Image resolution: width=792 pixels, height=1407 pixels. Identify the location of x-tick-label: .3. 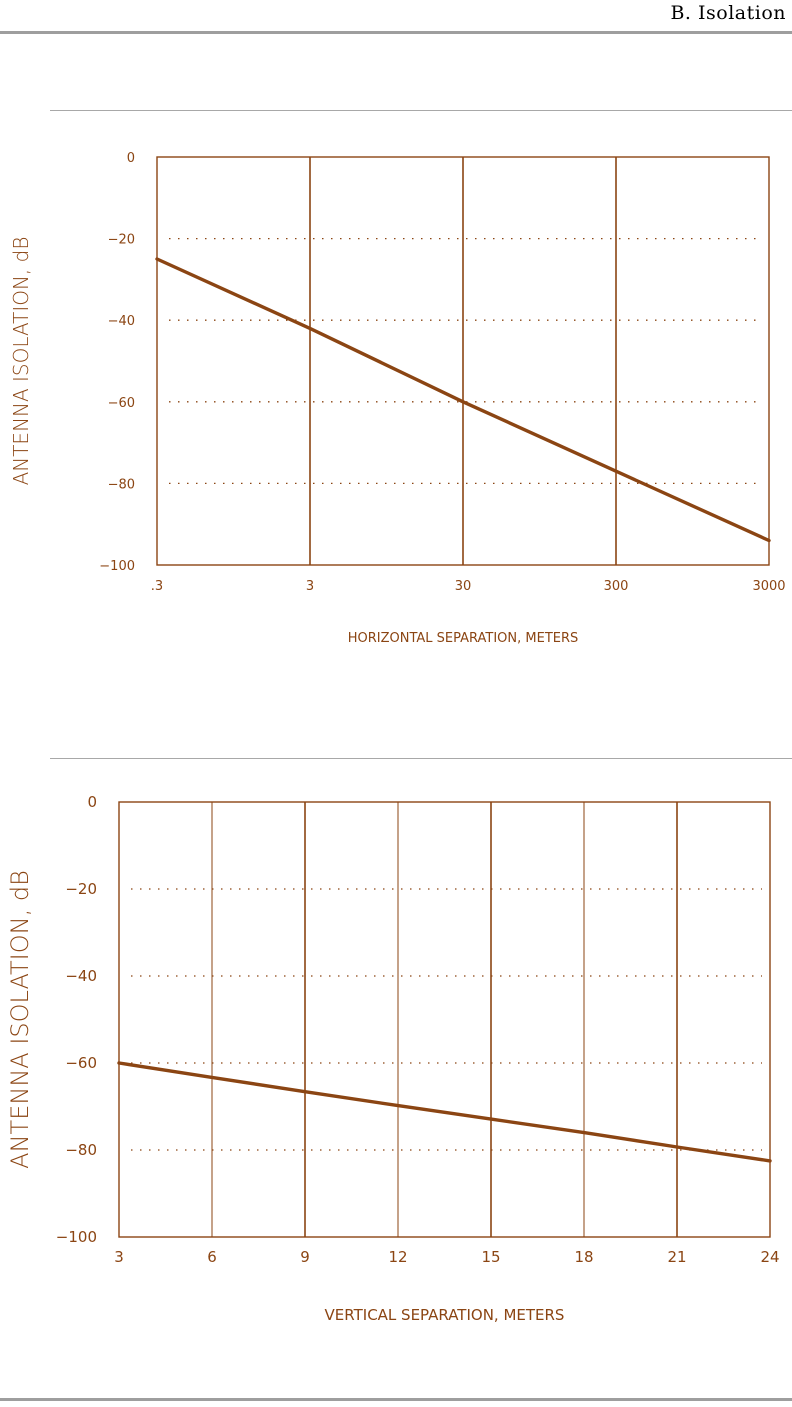
(157, 586).